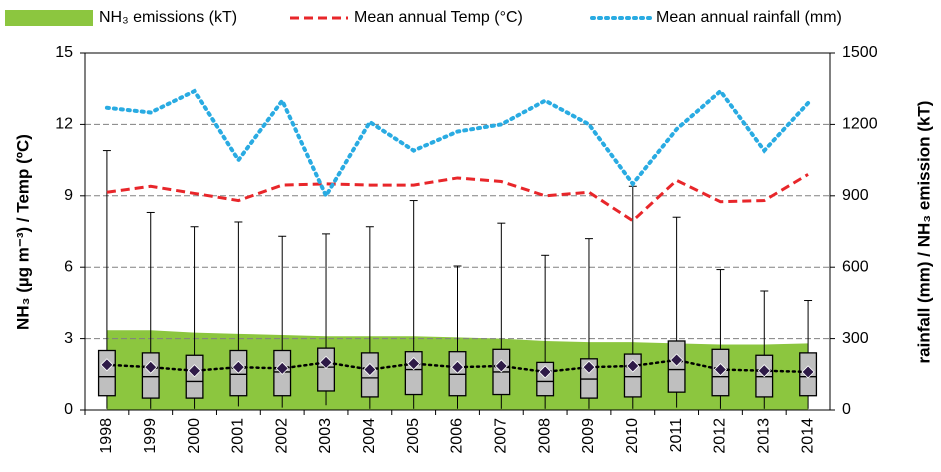 This screenshot has height=472, width=941. I want to click on y2-tick-label: 300, so click(855, 338).